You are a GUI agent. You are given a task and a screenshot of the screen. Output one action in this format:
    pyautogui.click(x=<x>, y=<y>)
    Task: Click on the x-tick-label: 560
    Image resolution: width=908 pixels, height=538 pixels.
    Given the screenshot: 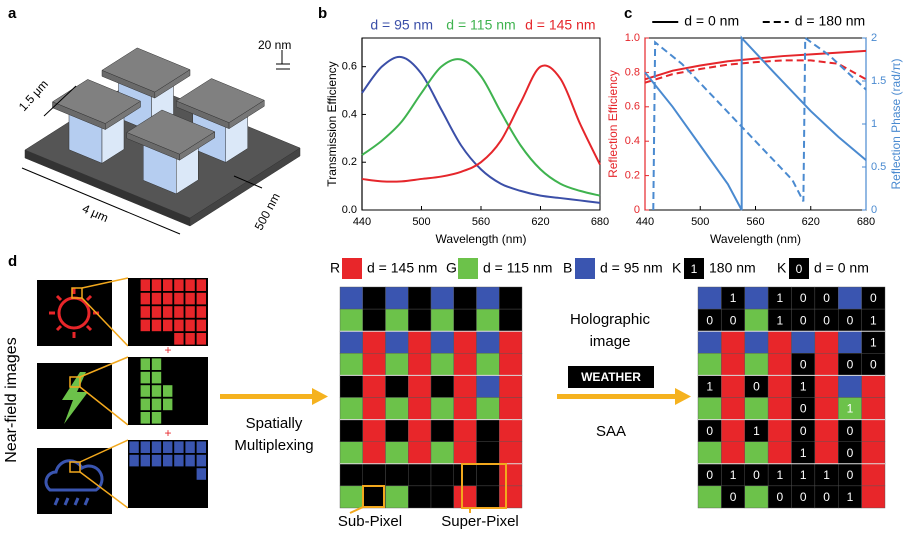 What is the action you would take?
    pyautogui.click(x=755, y=222)
    